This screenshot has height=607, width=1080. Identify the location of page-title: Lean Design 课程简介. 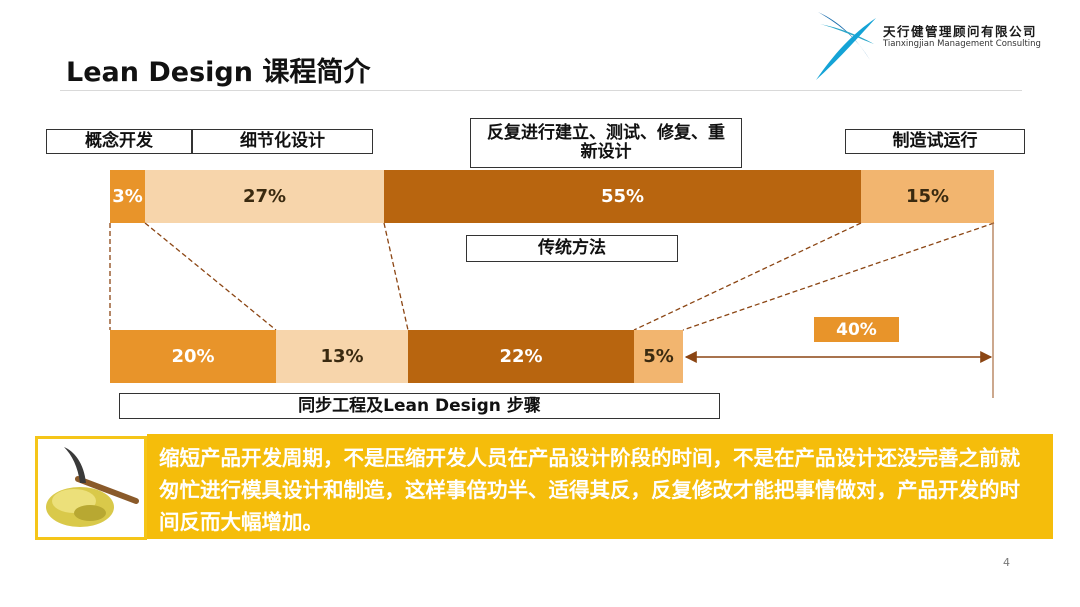
(218, 72).